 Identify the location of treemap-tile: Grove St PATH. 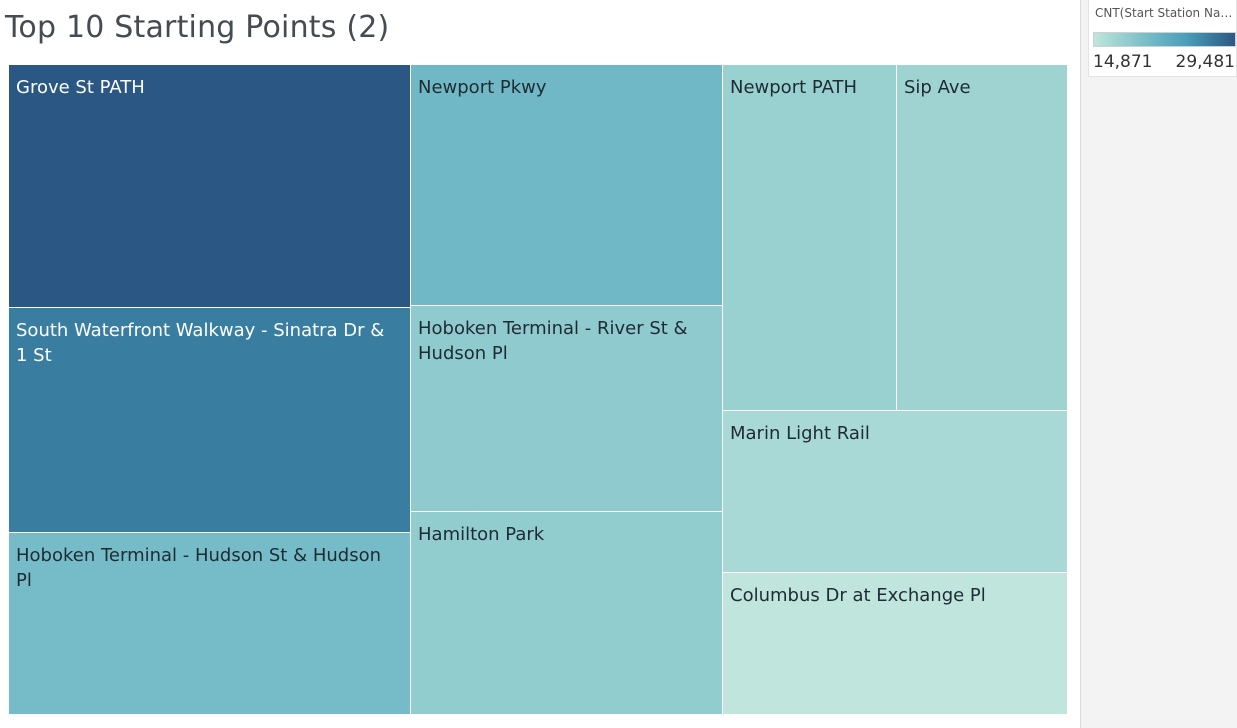
(210, 186).